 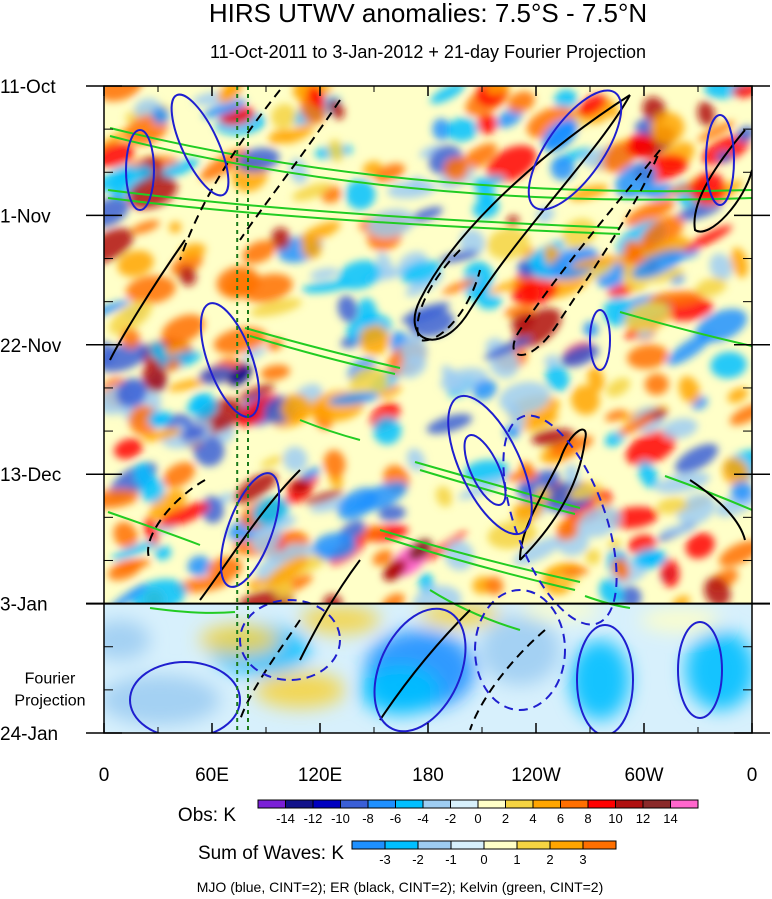 I want to click on waves-colorbar-label: Sum of Waves: K, so click(x=271, y=853).